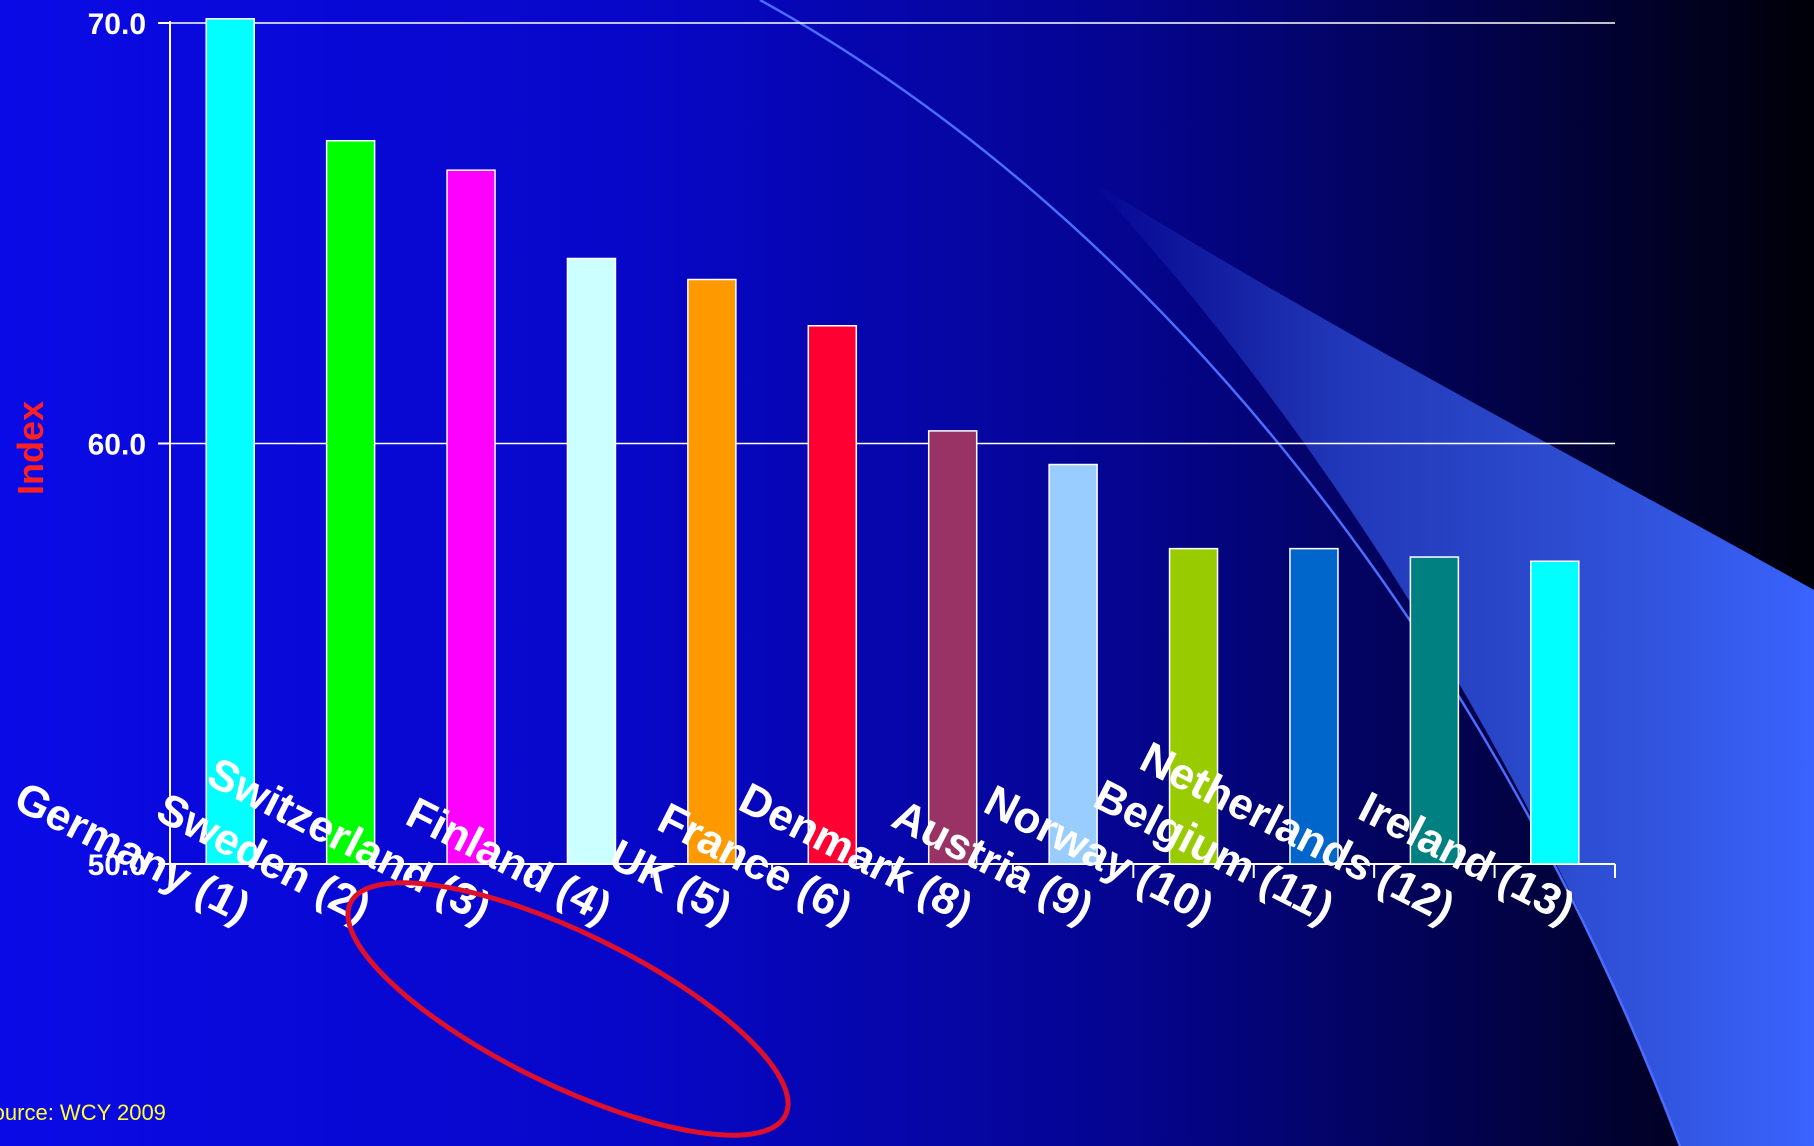 The image size is (1814, 1146). What do you see at coordinates (30, 448) in the screenshot?
I see `y-axis-label: Index` at bounding box center [30, 448].